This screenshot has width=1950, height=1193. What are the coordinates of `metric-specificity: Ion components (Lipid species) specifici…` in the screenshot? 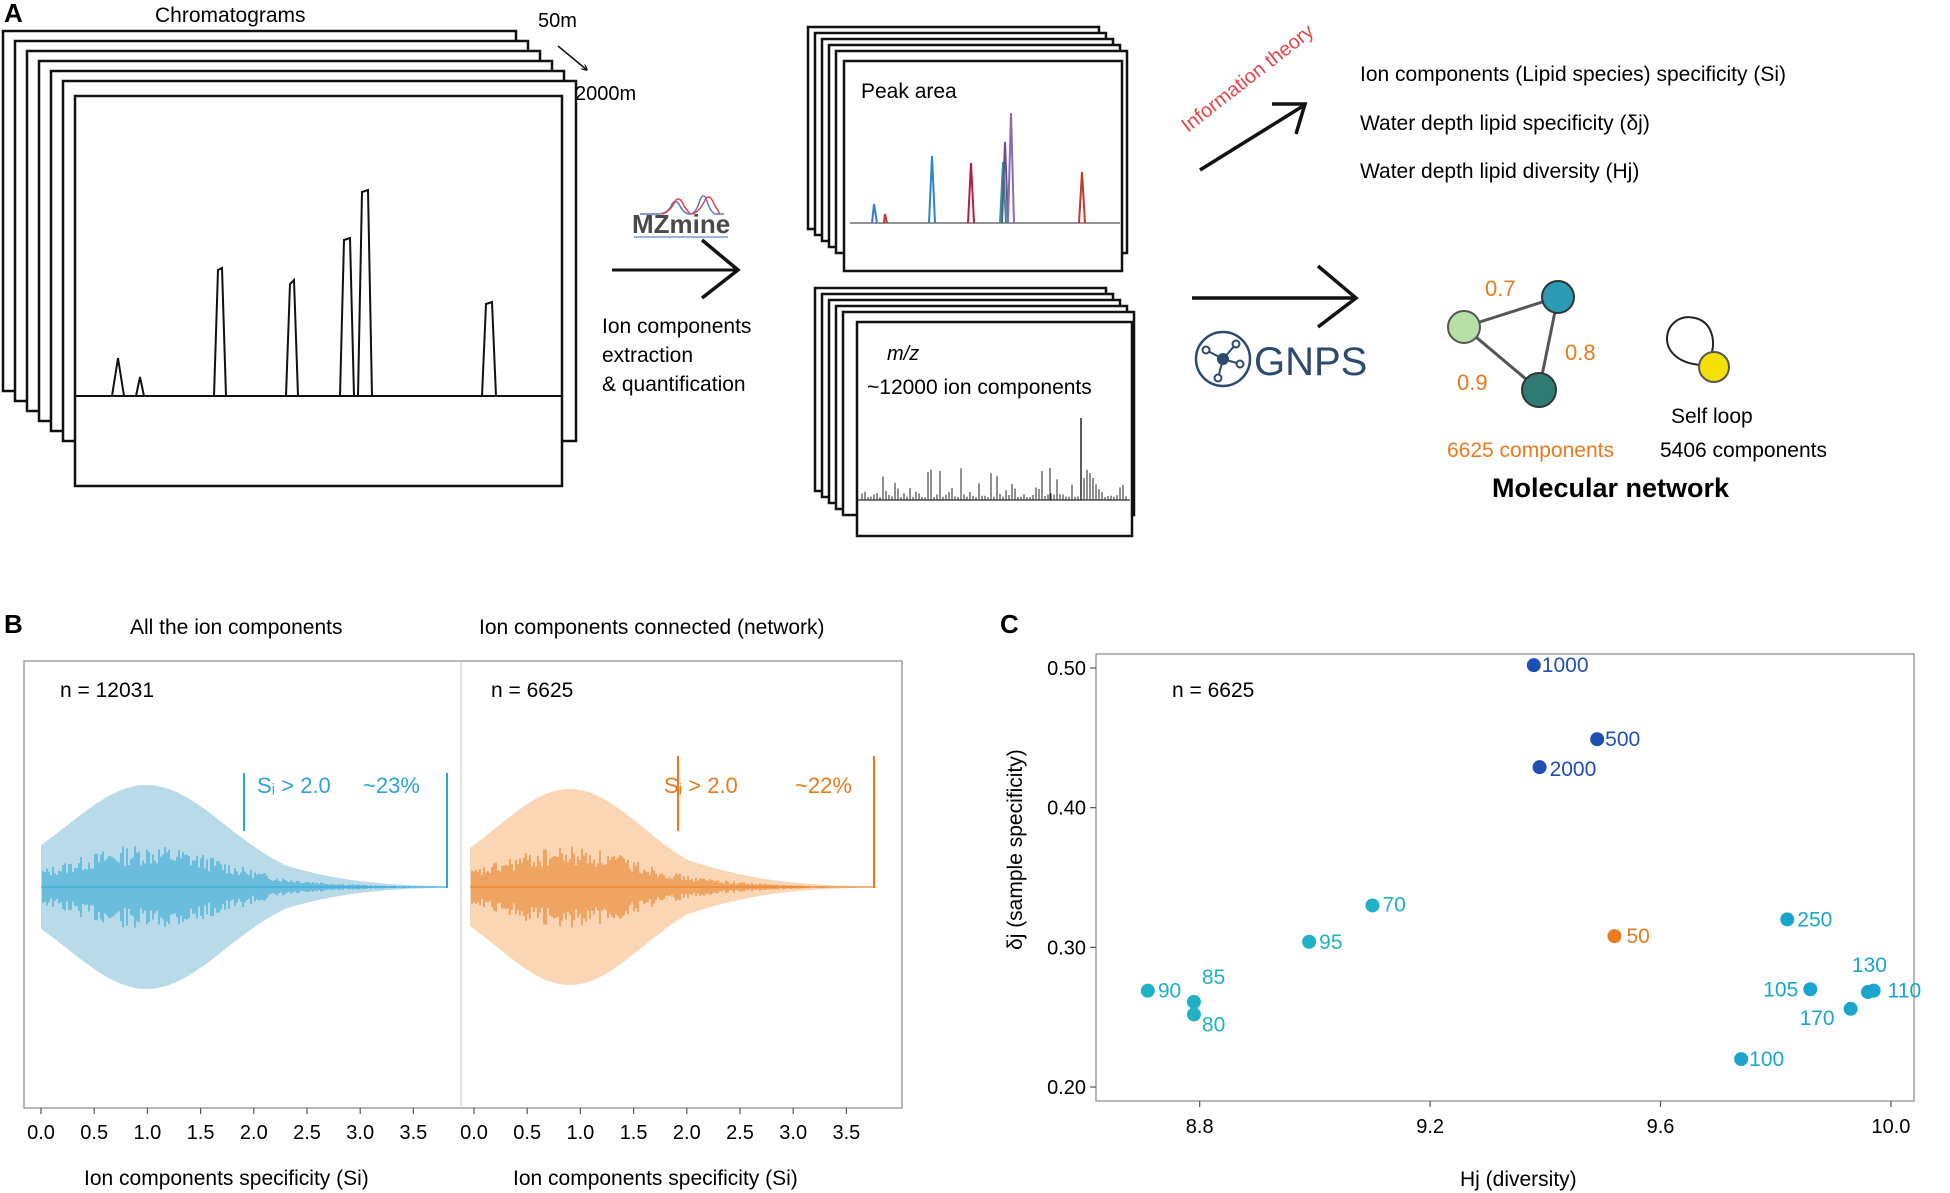 It's located at (1573, 74).